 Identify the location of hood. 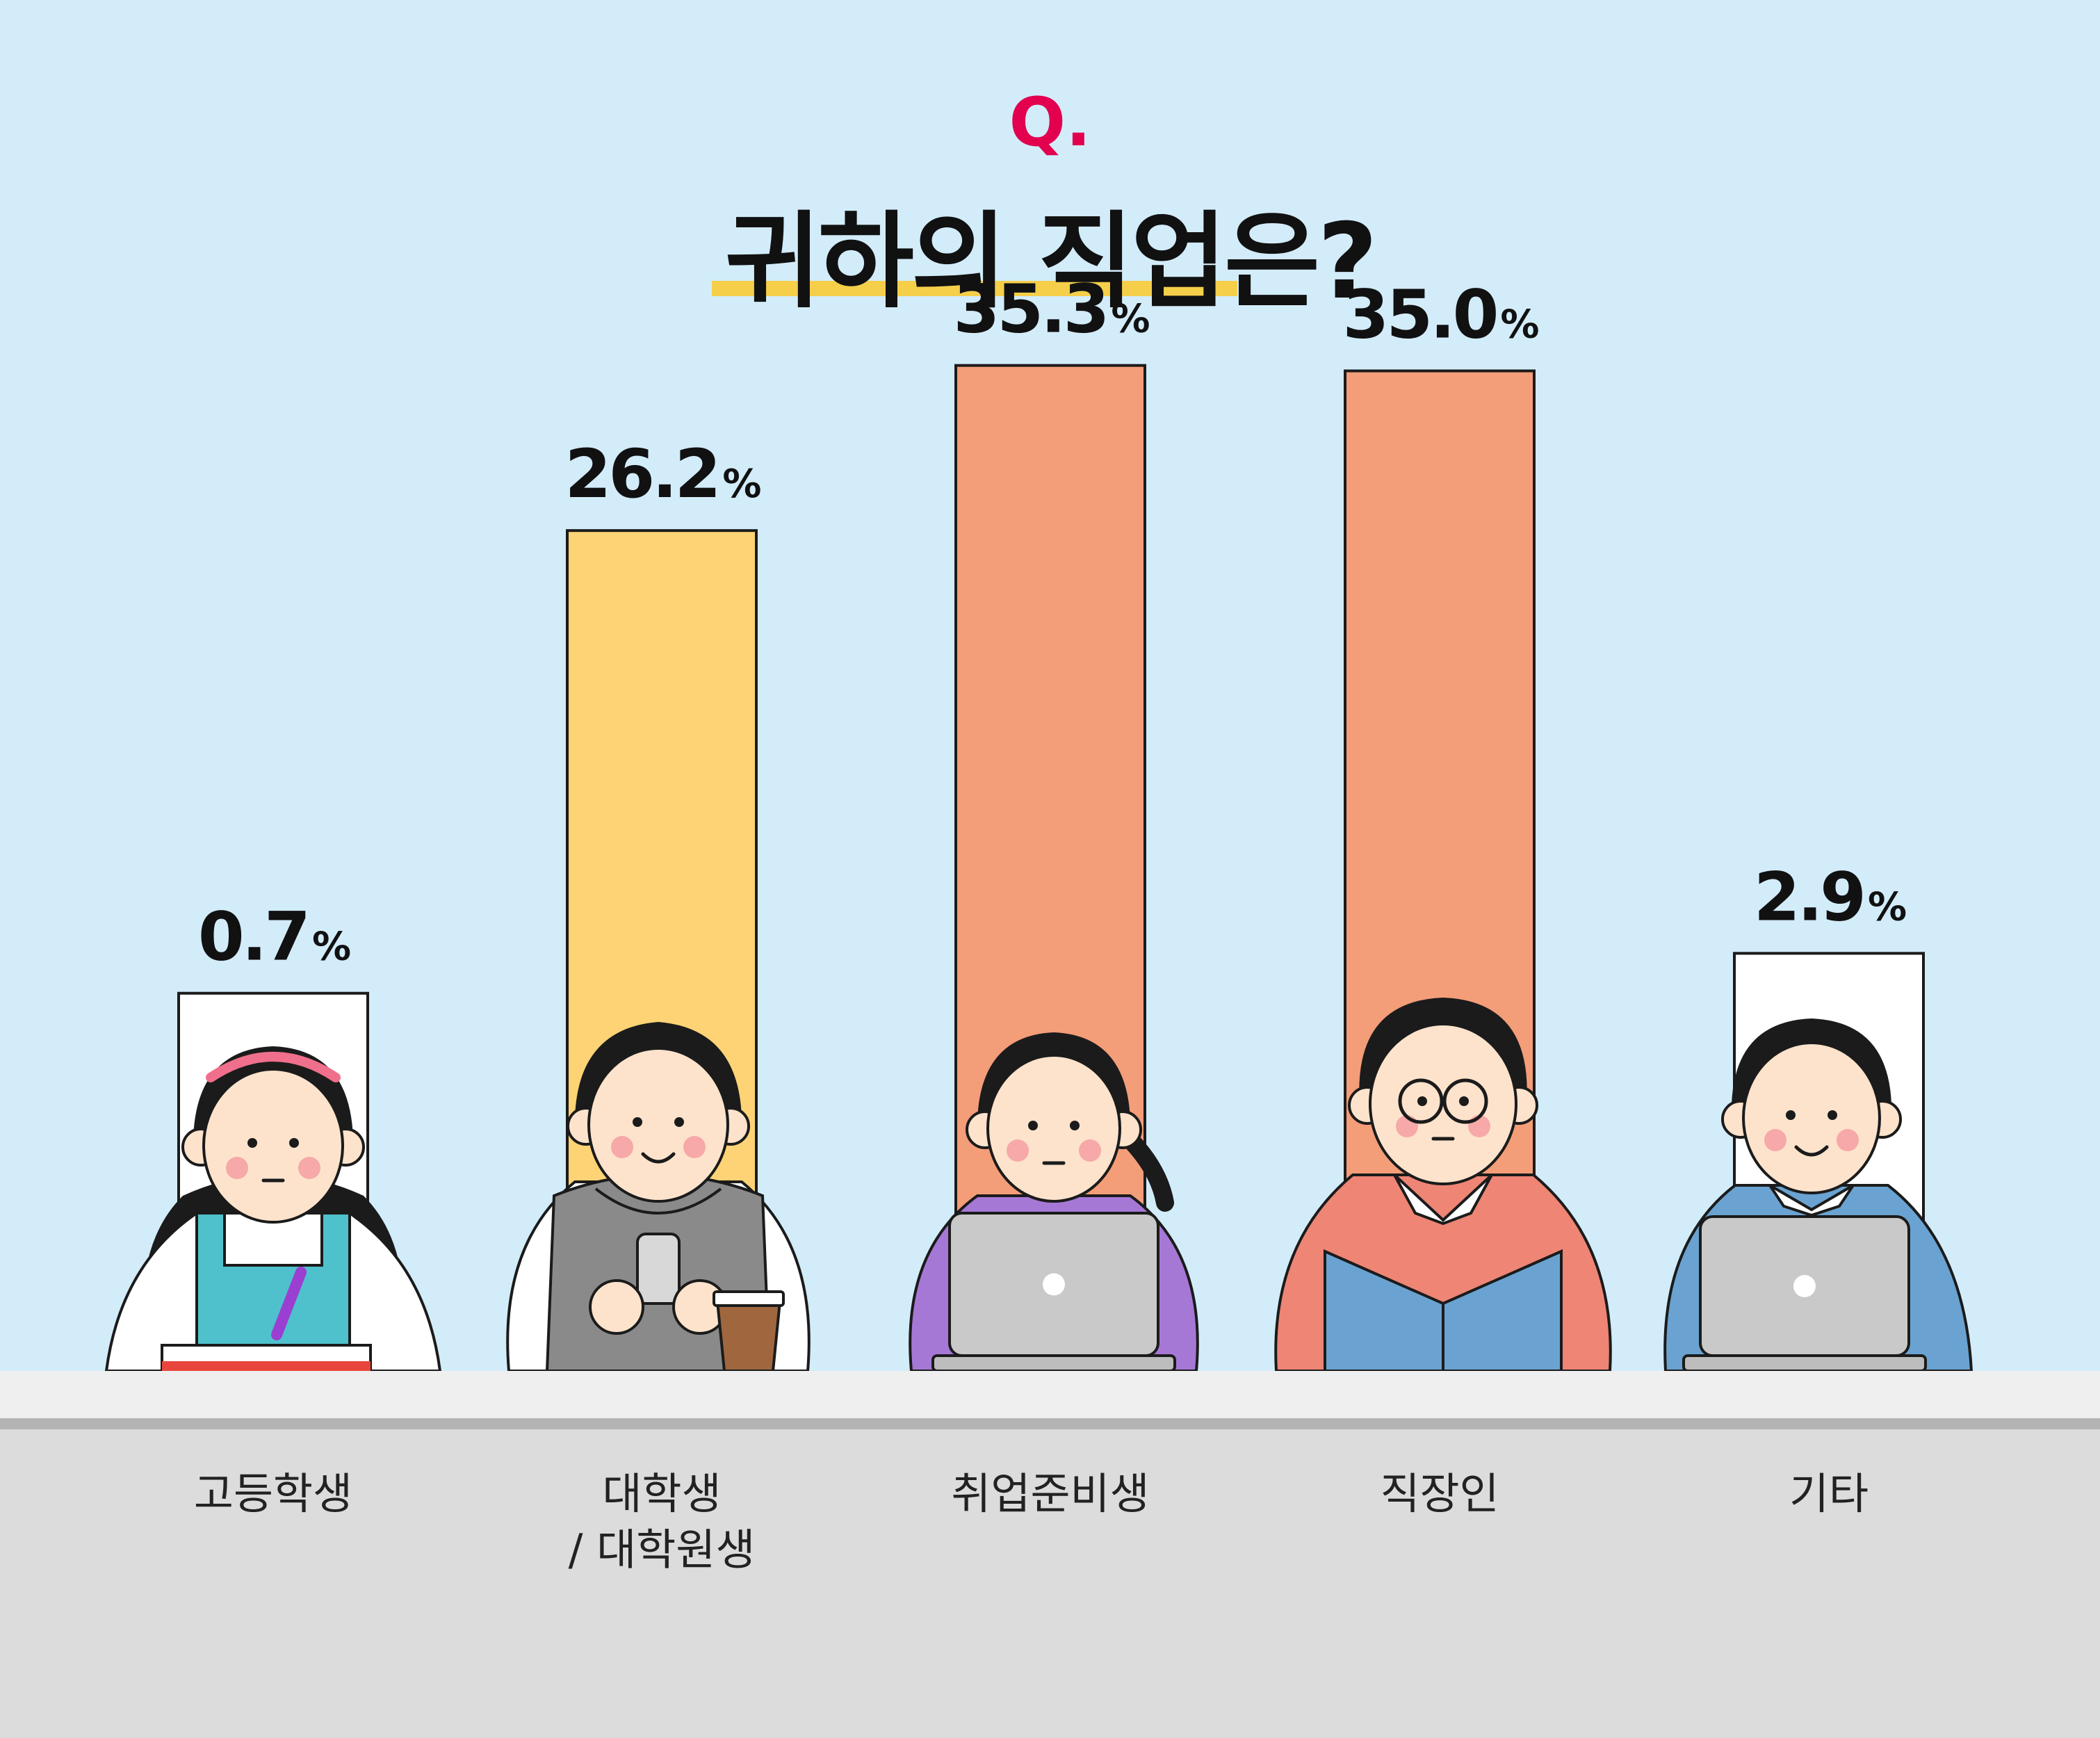
(658, 1201).